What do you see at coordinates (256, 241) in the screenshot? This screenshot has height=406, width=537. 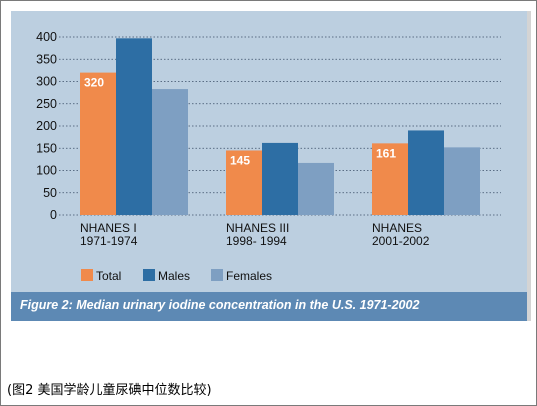 I see `x-tick-label: 1998- 1994` at bounding box center [256, 241].